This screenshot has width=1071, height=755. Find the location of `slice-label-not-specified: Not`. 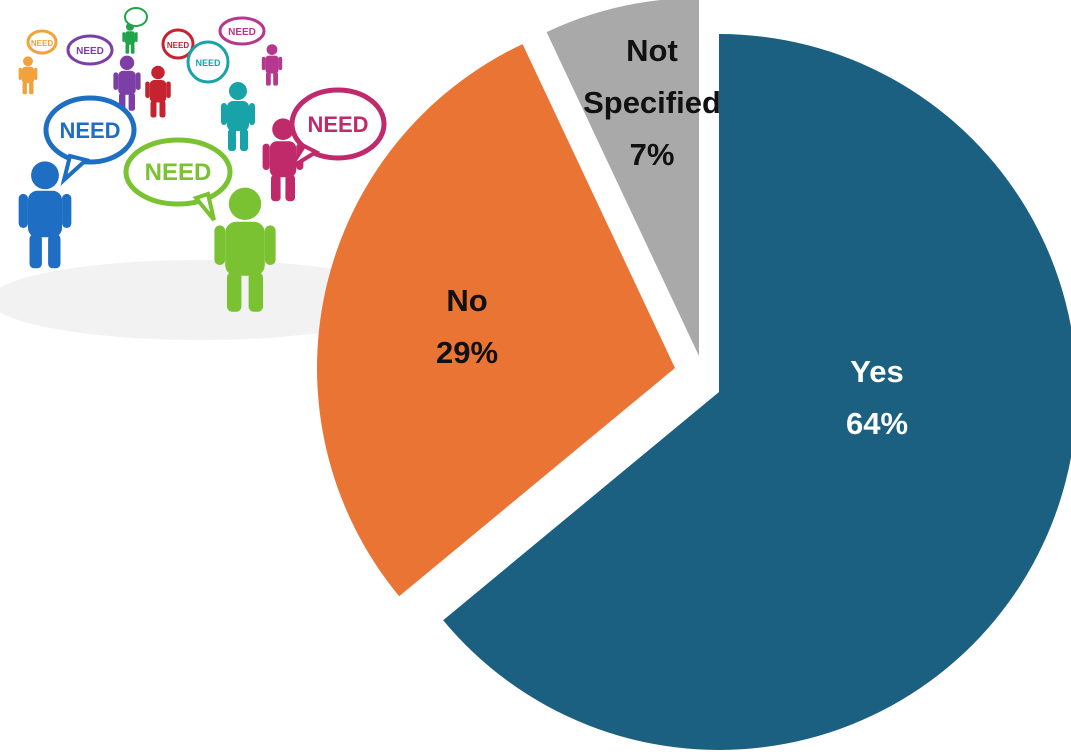

slice-label-not-specified: Not is located at coordinates (652, 50).